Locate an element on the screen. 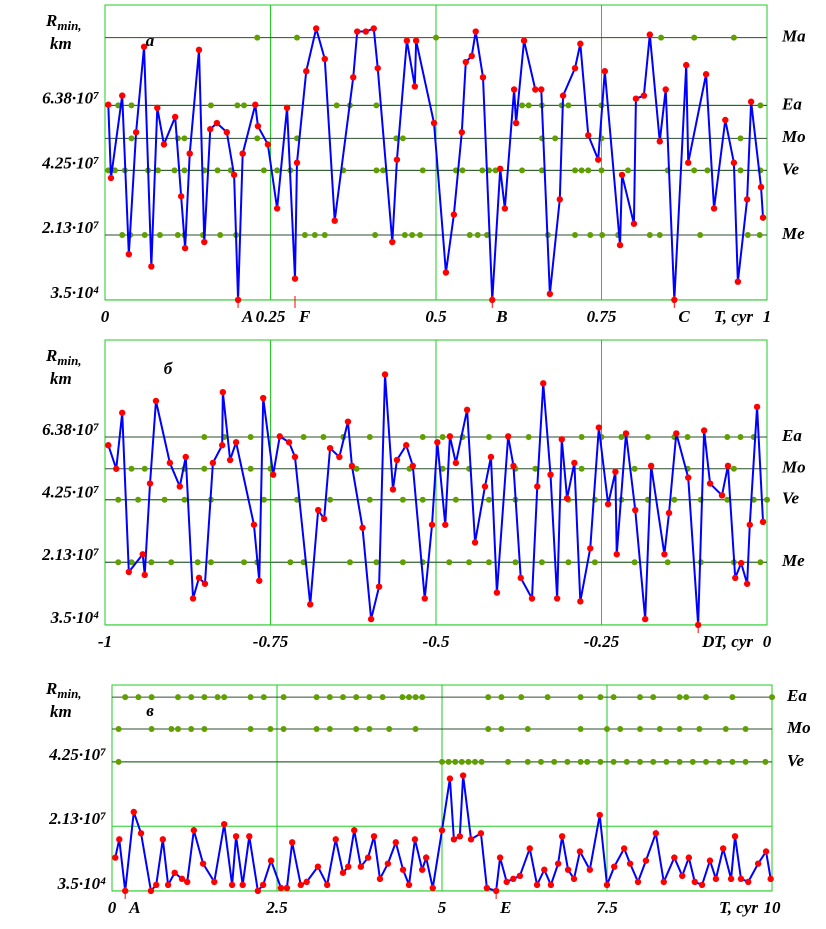 This screenshot has width=826, height=929. x-tick-label: 10 is located at coordinates (773, 907).